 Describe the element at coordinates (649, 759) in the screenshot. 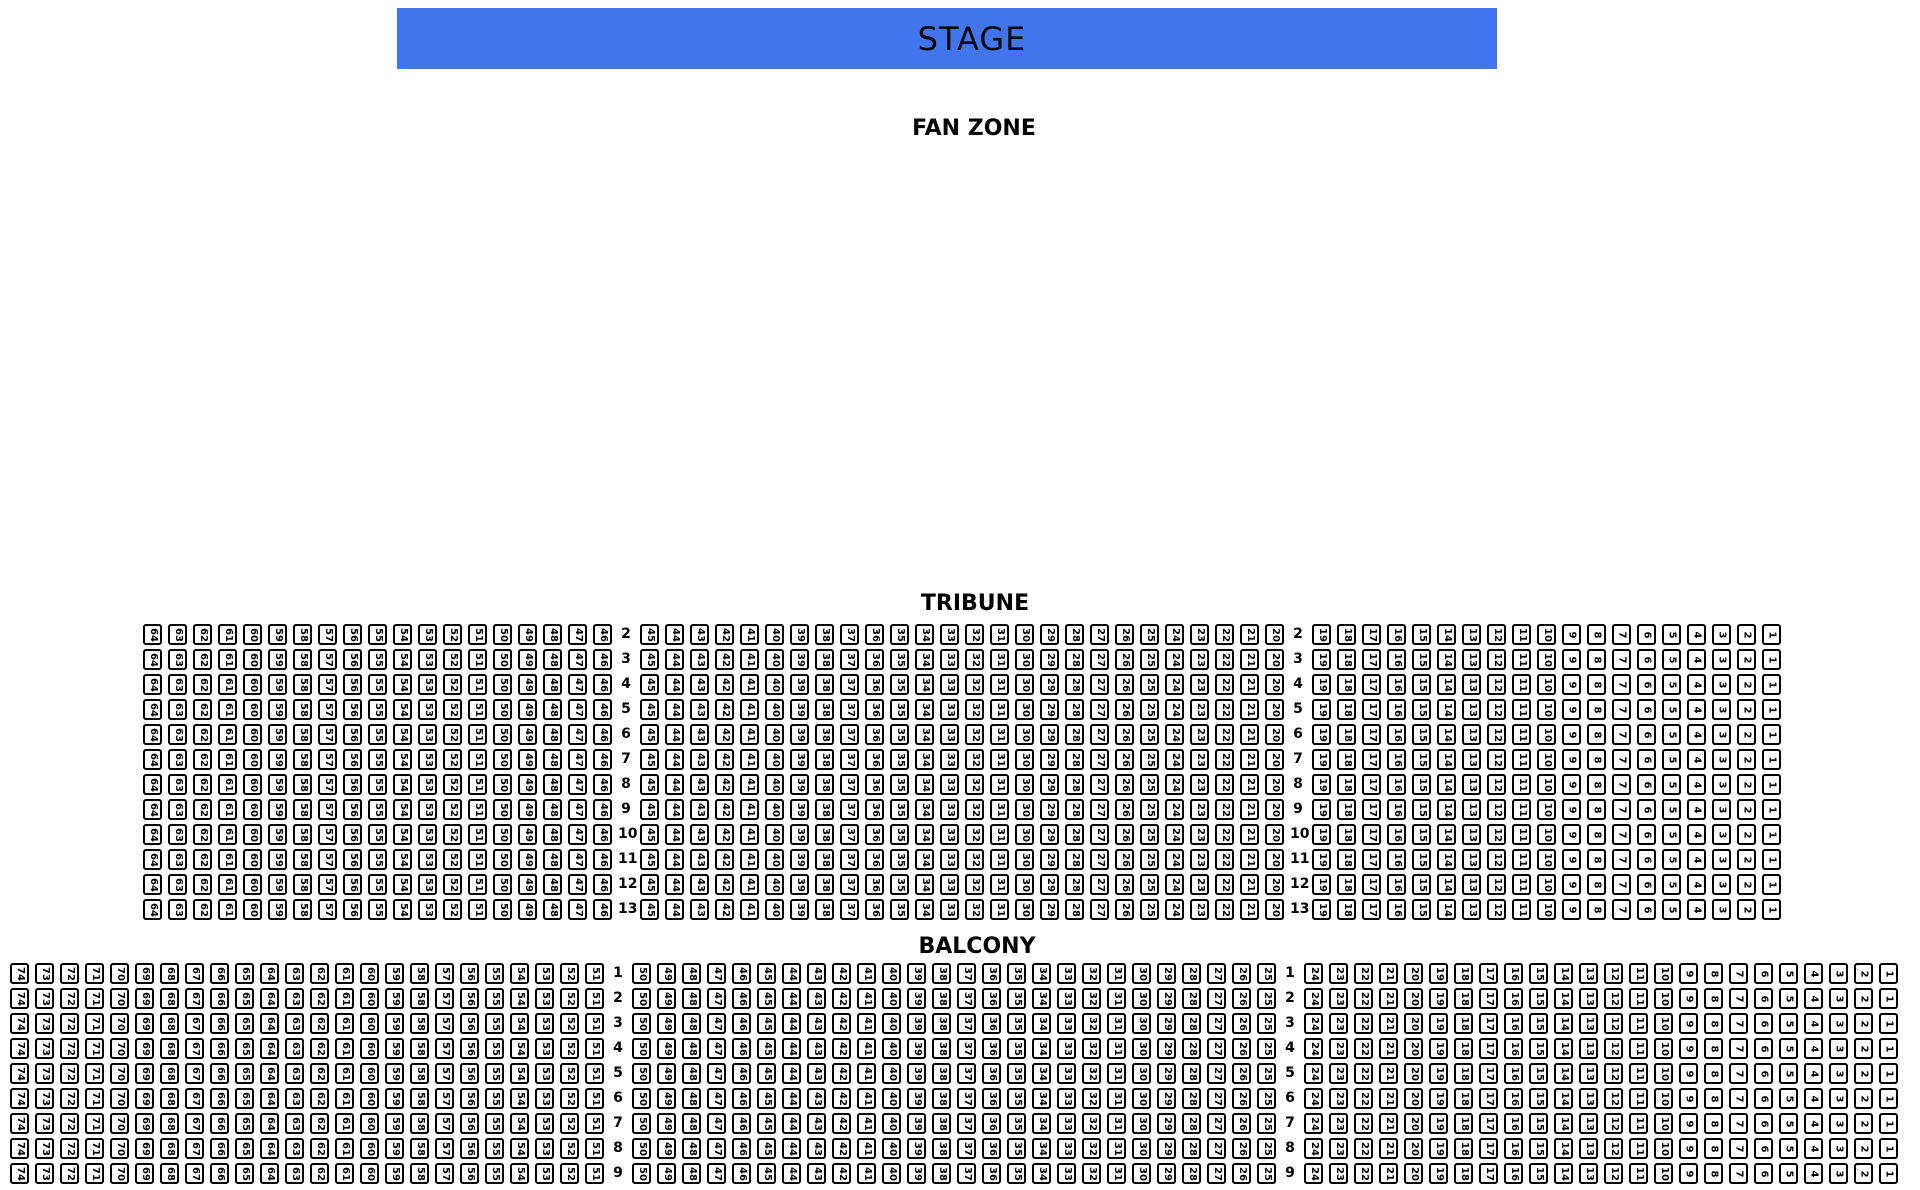

I see `seat: 45` at that location.